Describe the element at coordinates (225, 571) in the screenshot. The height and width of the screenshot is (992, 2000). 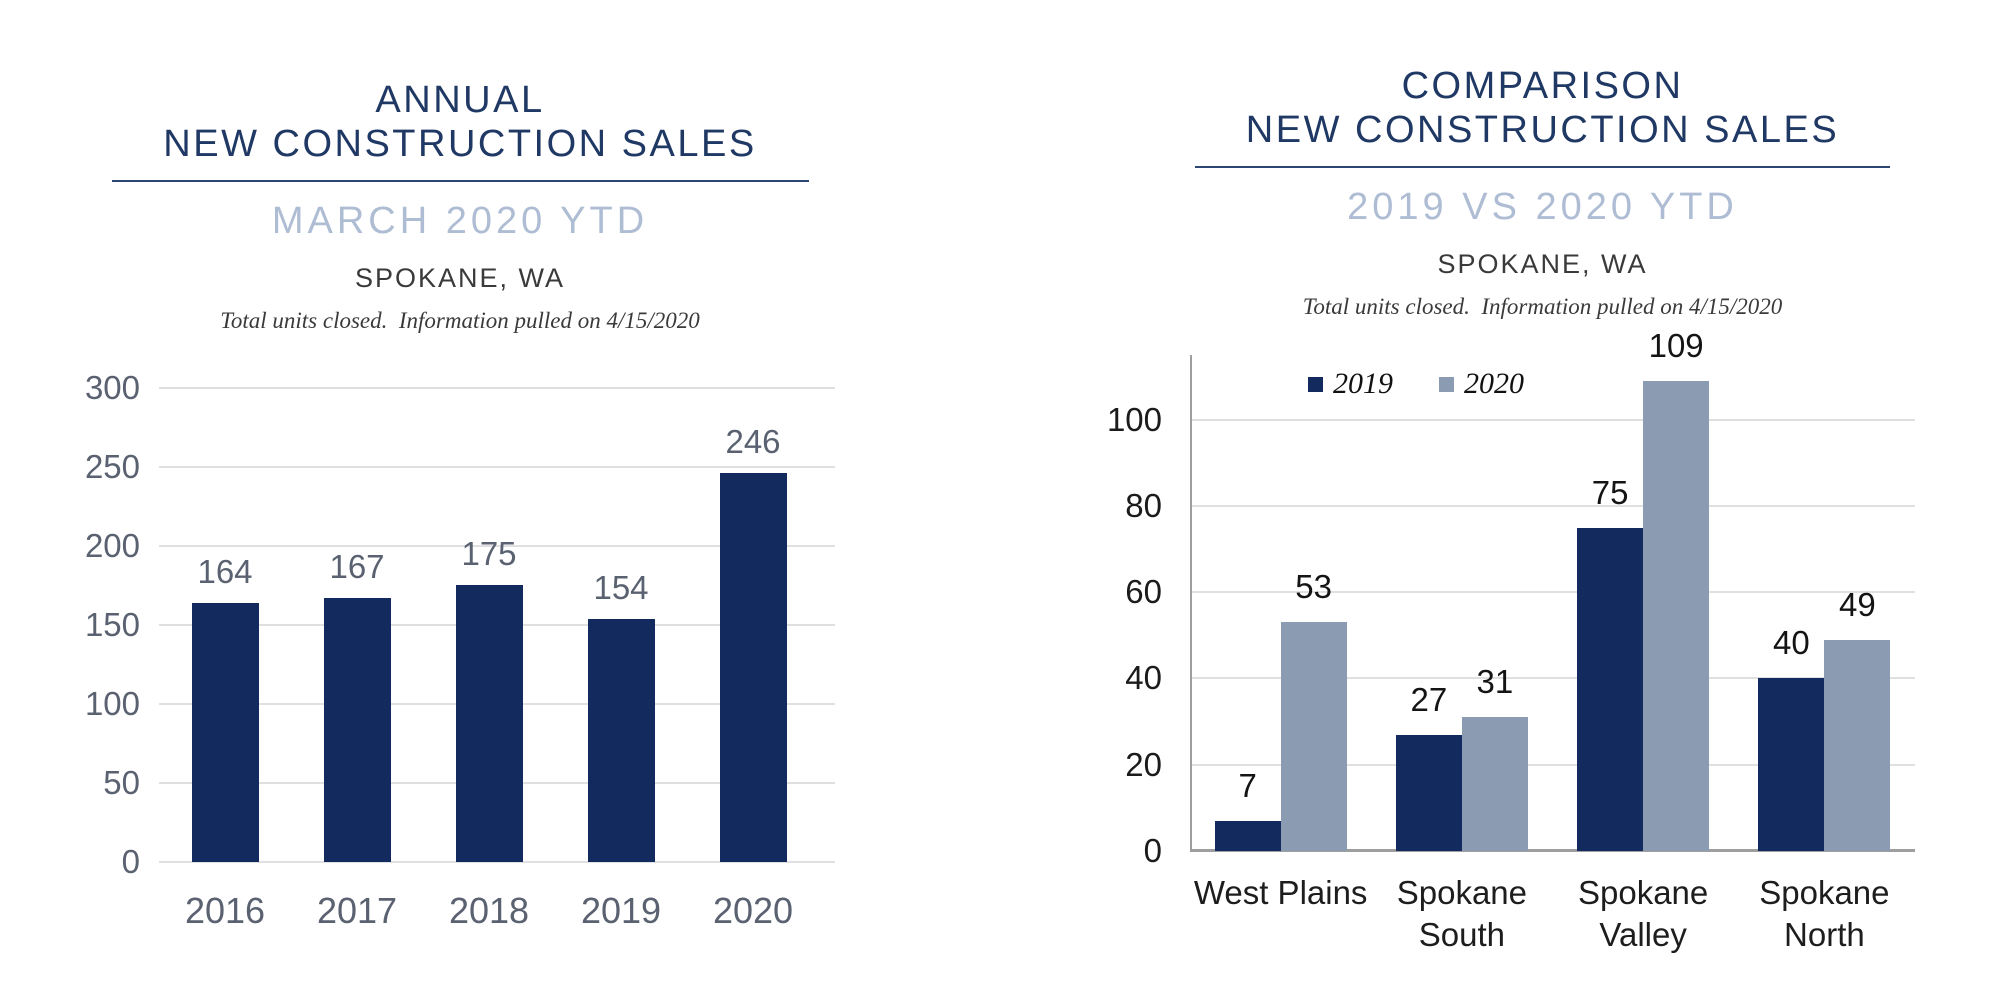
I see `bar-value-label: 164` at that location.